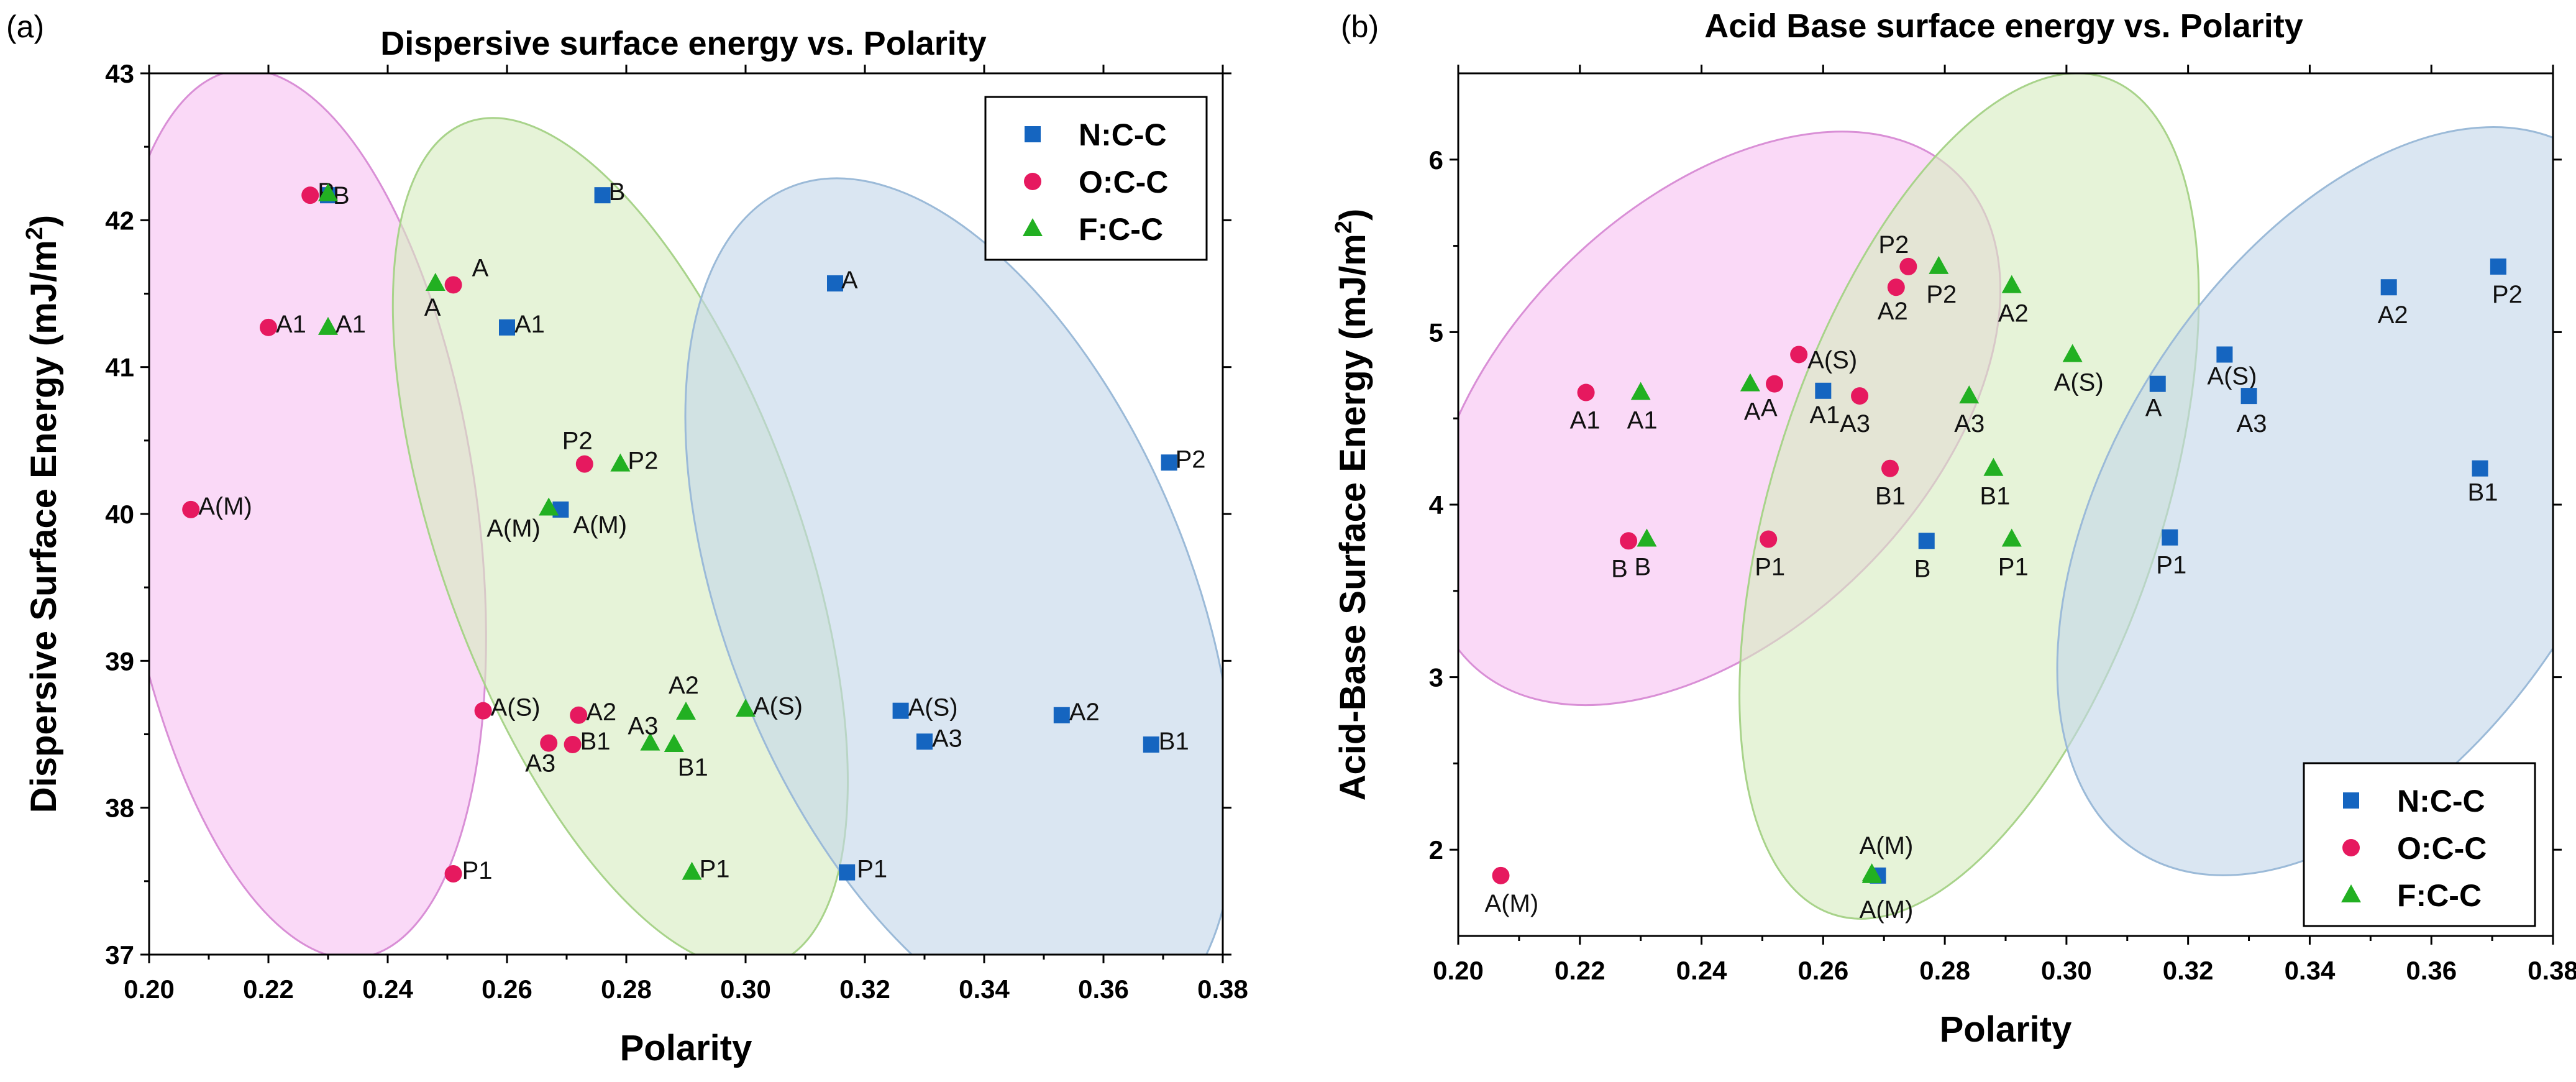 The image size is (2576, 1082). I want to click on point-label: A1, so click(291, 324).